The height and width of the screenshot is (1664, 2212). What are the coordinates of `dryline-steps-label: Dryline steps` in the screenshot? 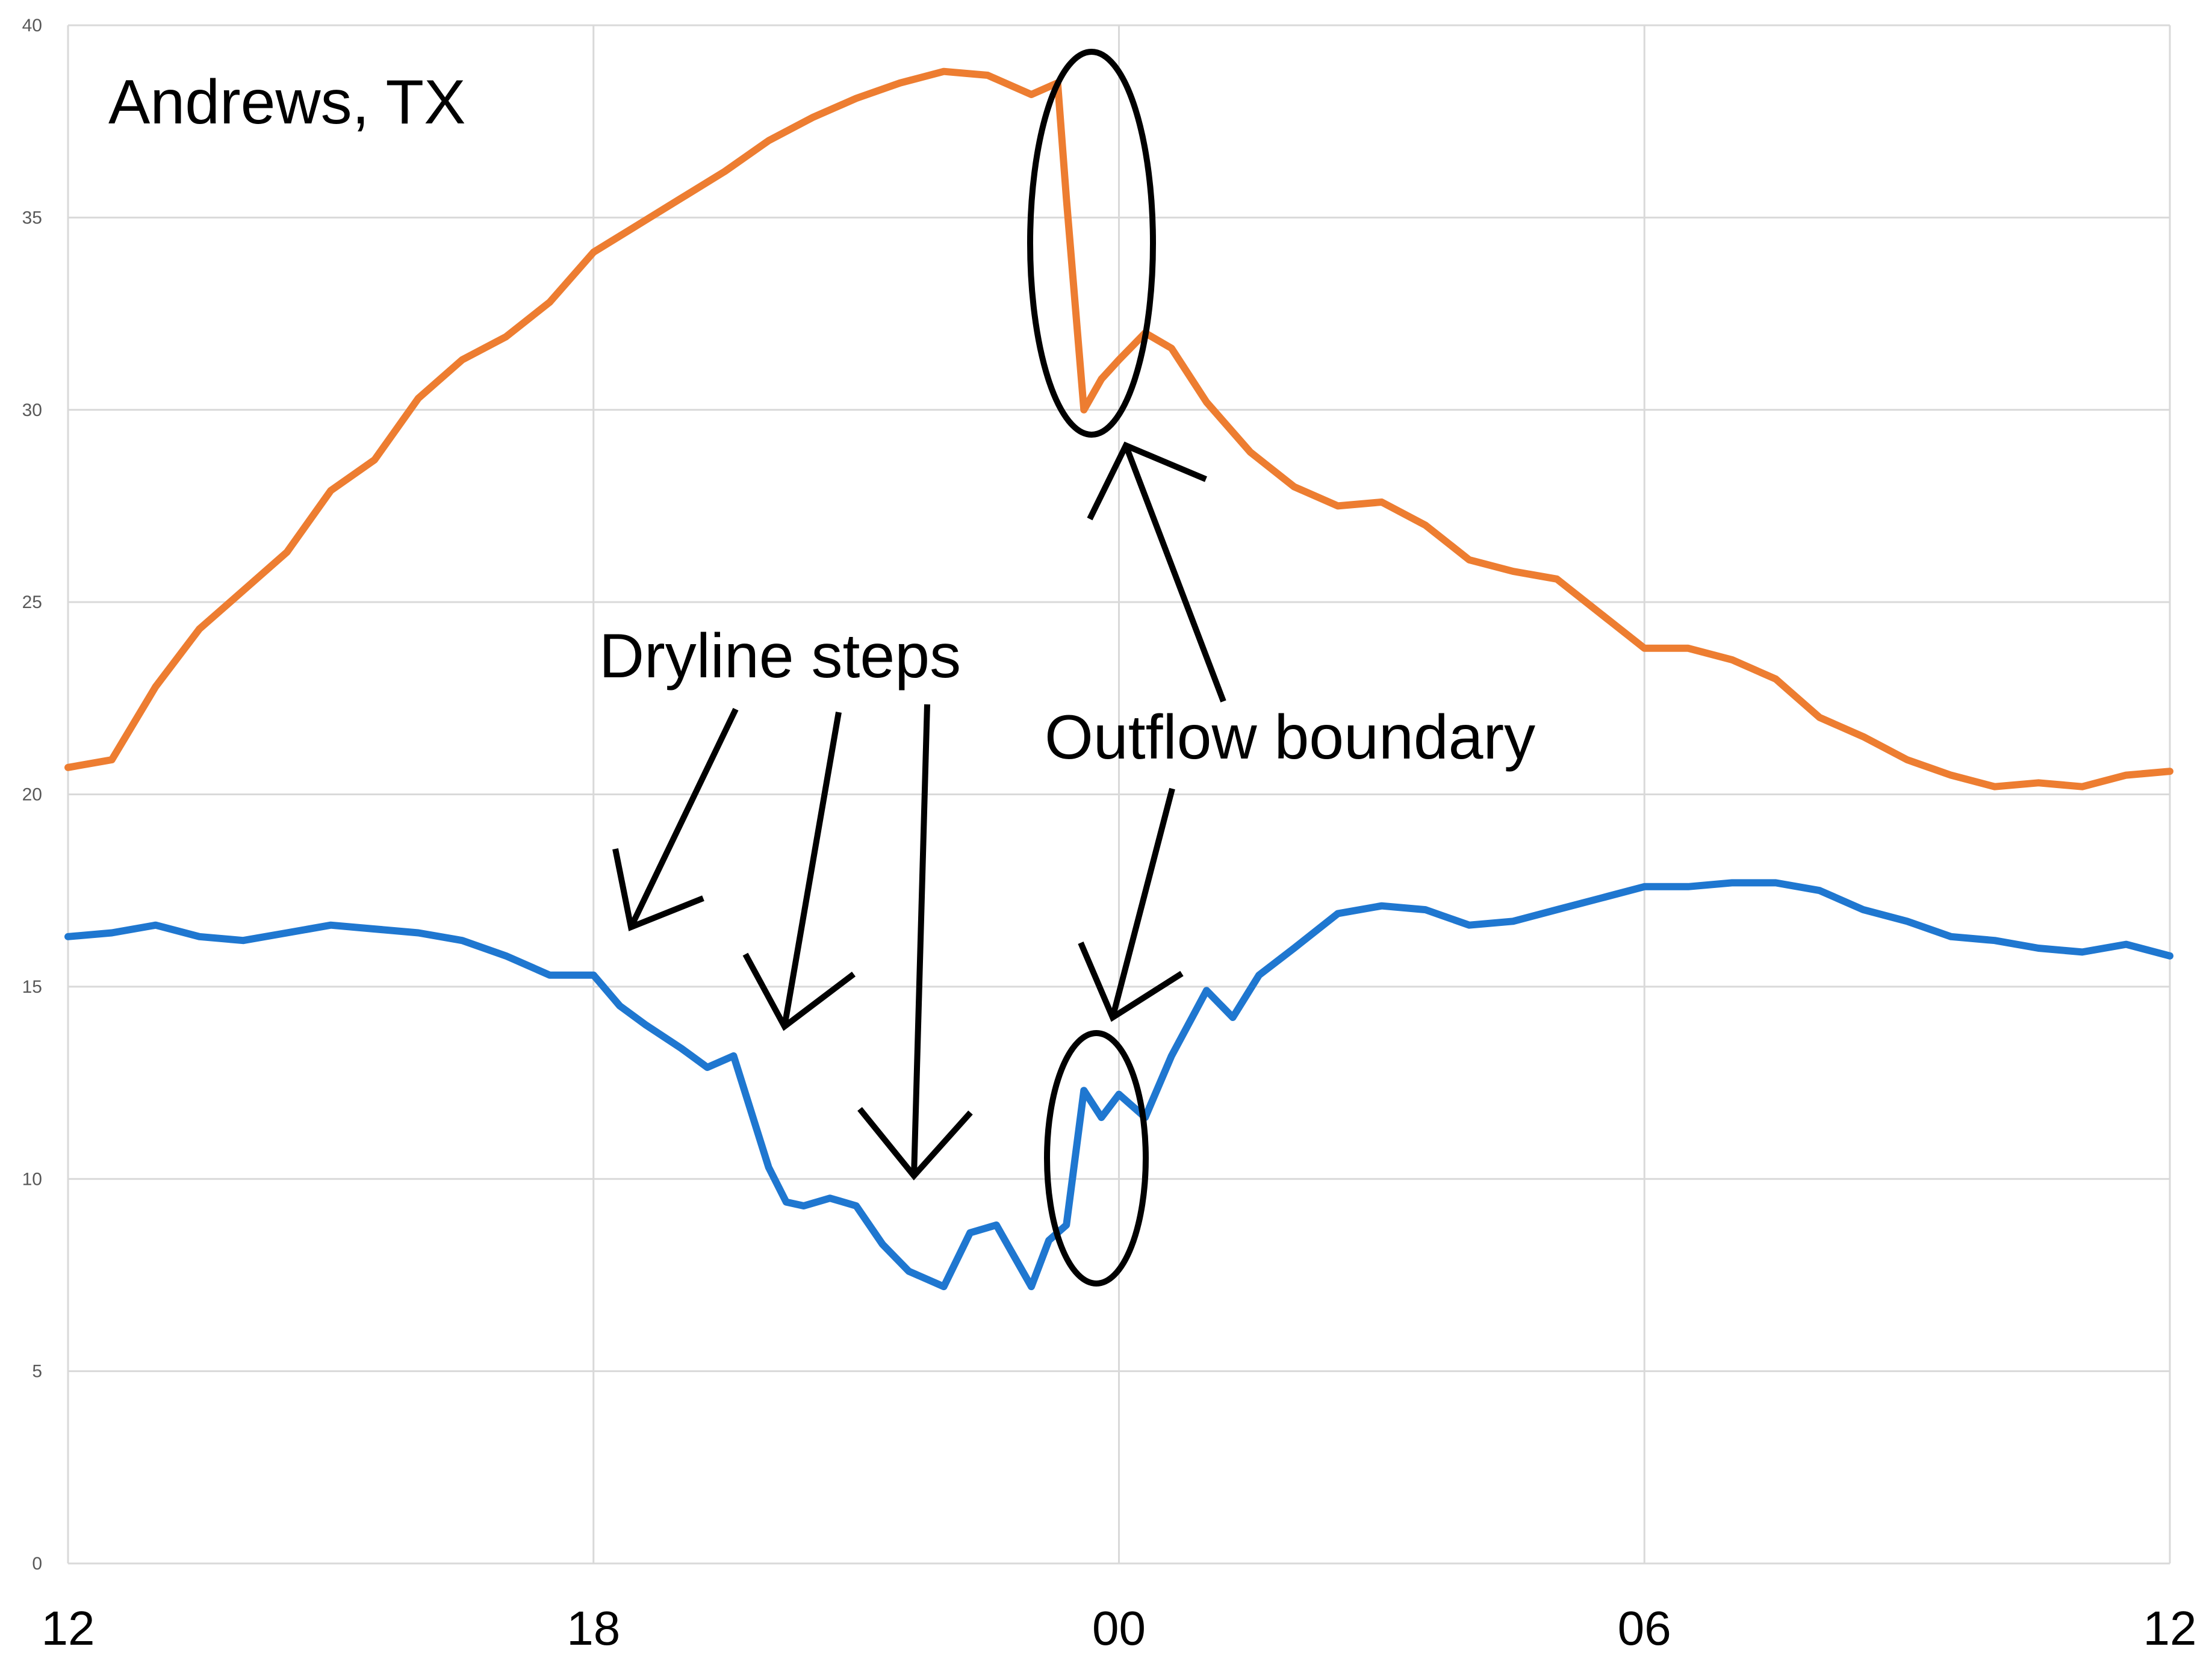 It's located at (780, 656).